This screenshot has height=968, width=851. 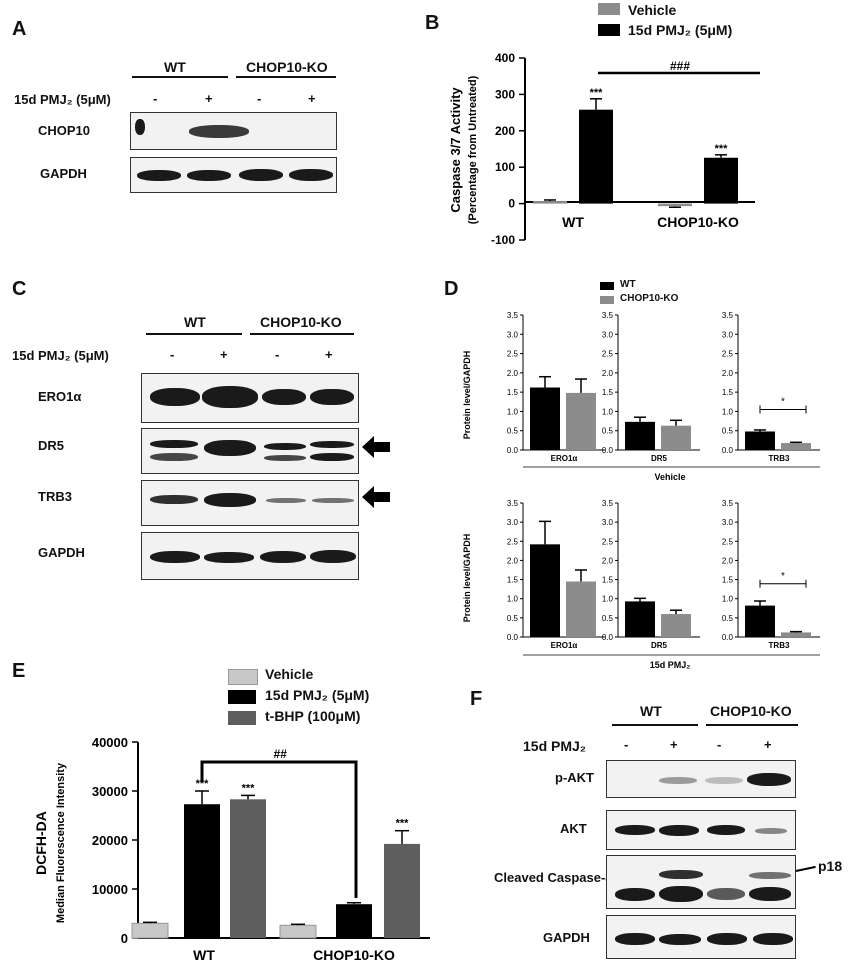 I want to click on chart-e-sig: ##, so click(x=280, y=754).